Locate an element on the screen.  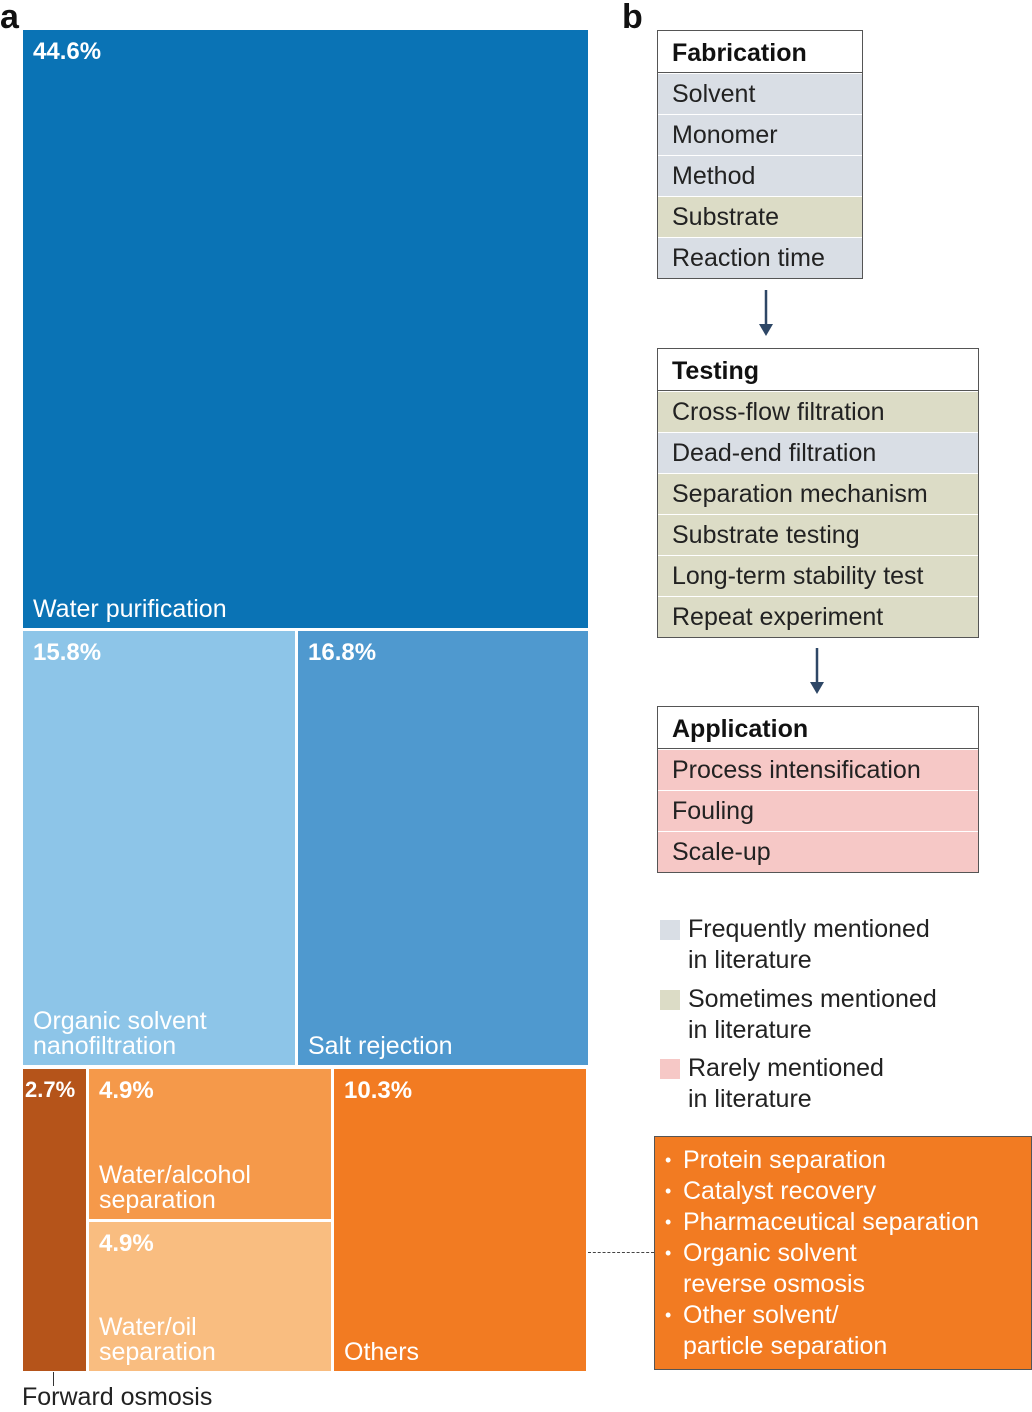
treemap-tile-wa: 4.9% Water/alcohol separation is located at coordinates (210, 1144).